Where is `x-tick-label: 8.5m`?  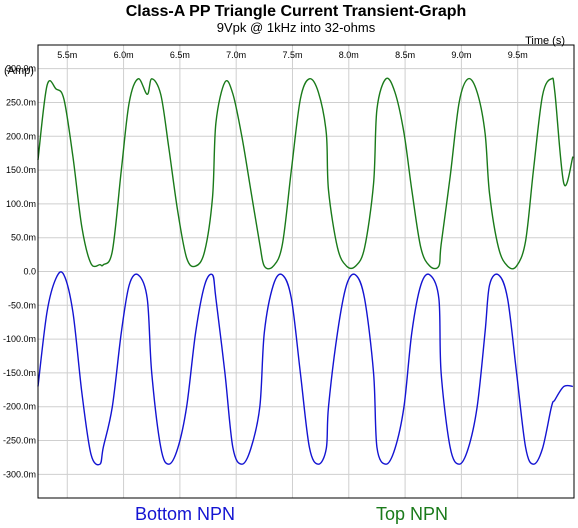 x-tick-label: 8.5m is located at coordinates (405, 55).